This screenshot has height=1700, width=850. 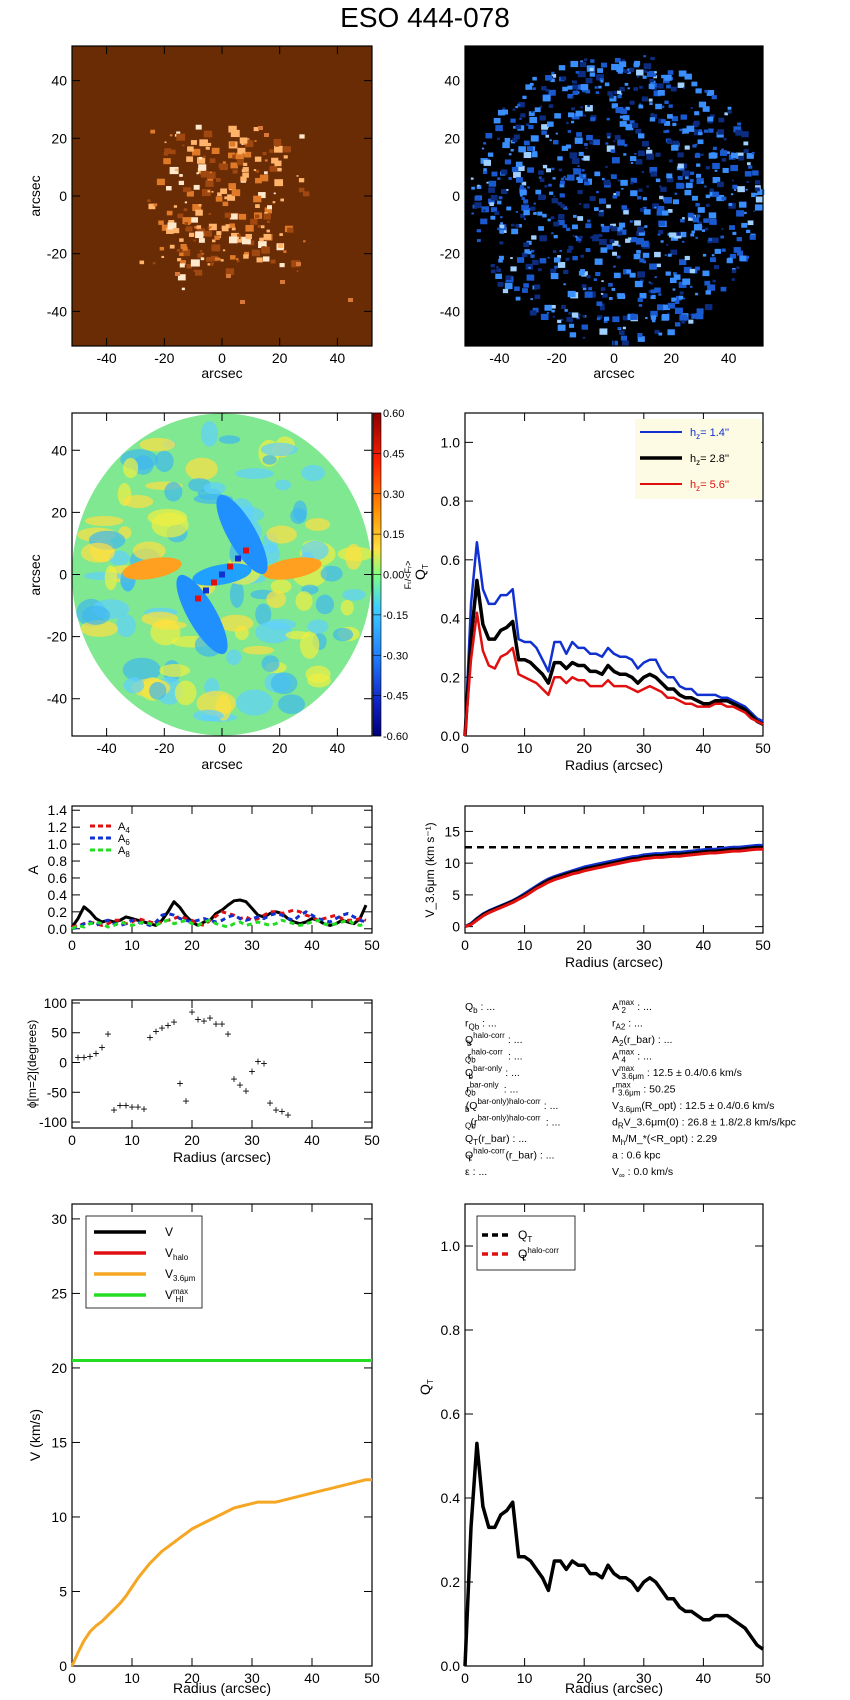 What do you see at coordinates (63, 1666) in the screenshot?
I see `vrot-ytick-label: 0` at bounding box center [63, 1666].